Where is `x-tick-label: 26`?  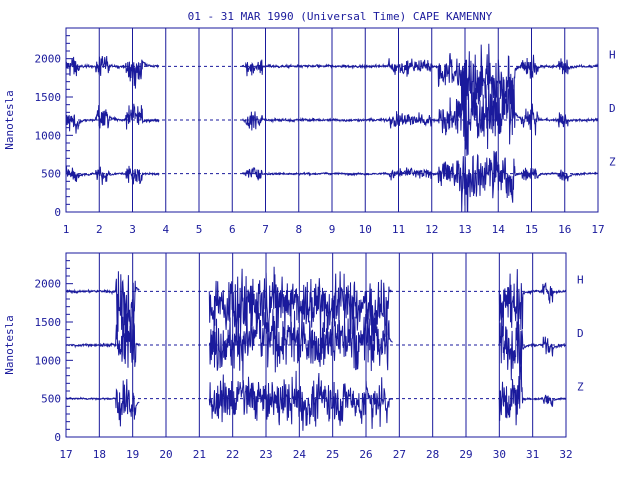 x-tick-label: 26 is located at coordinates (365, 454).